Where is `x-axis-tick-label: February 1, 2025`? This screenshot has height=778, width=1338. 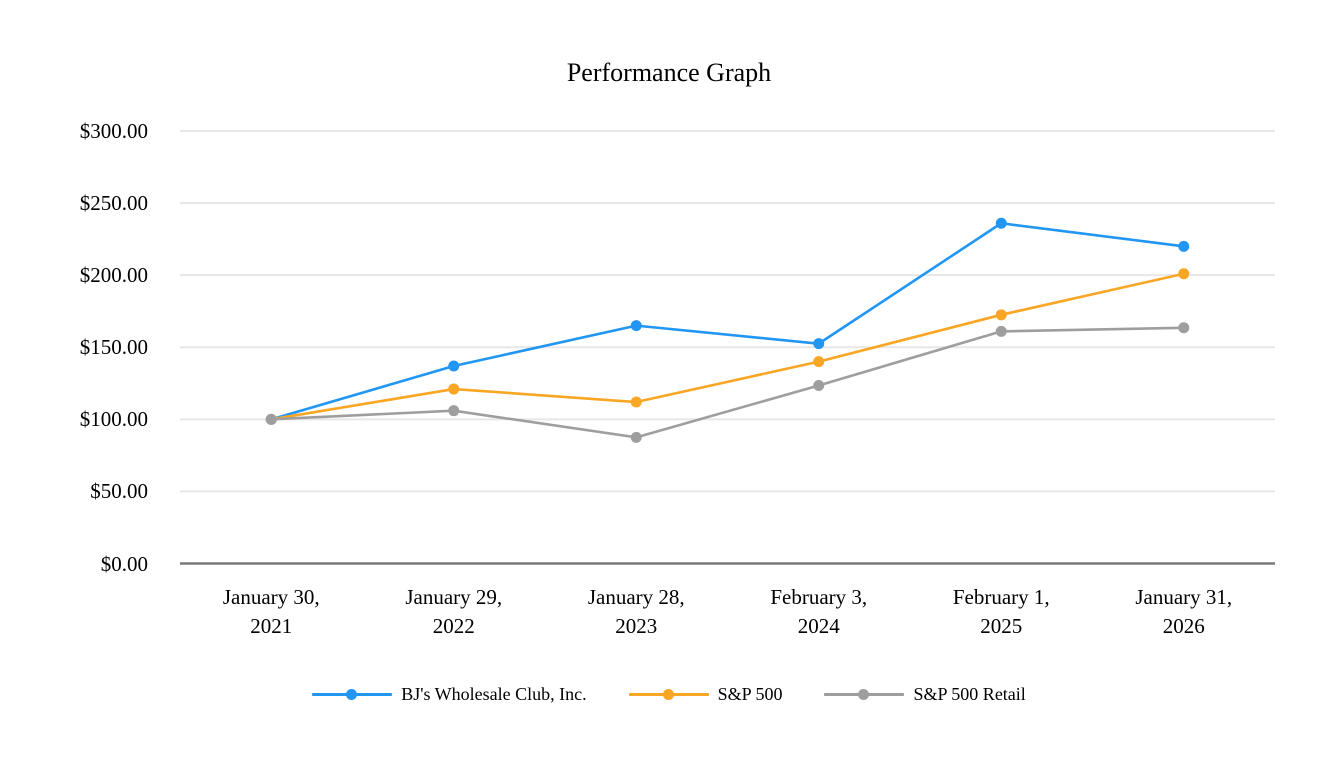 x-axis-tick-label: February 1, 2025 is located at coordinates (1001, 611).